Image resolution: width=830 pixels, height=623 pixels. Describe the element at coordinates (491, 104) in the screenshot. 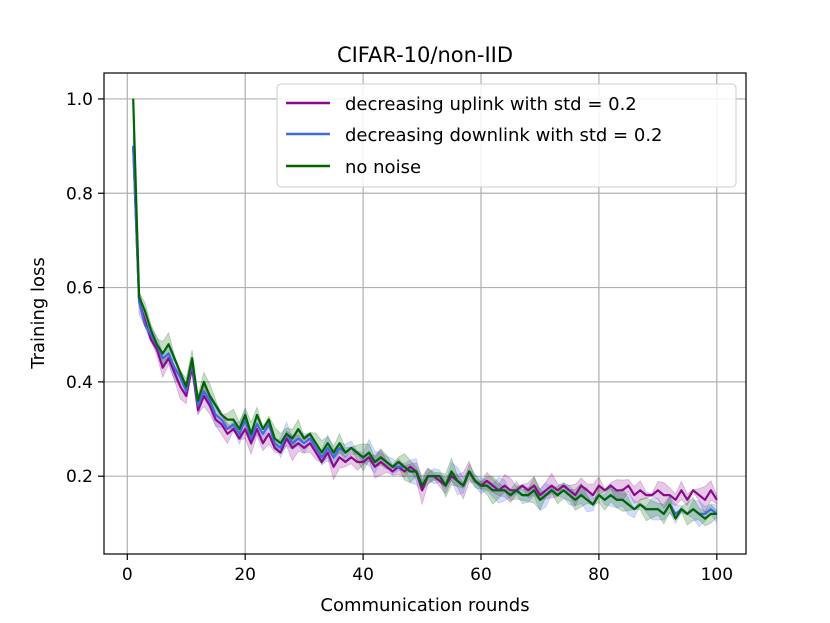

I see `legend-label-uplink: decreasing uplink with std = 0.2` at that location.